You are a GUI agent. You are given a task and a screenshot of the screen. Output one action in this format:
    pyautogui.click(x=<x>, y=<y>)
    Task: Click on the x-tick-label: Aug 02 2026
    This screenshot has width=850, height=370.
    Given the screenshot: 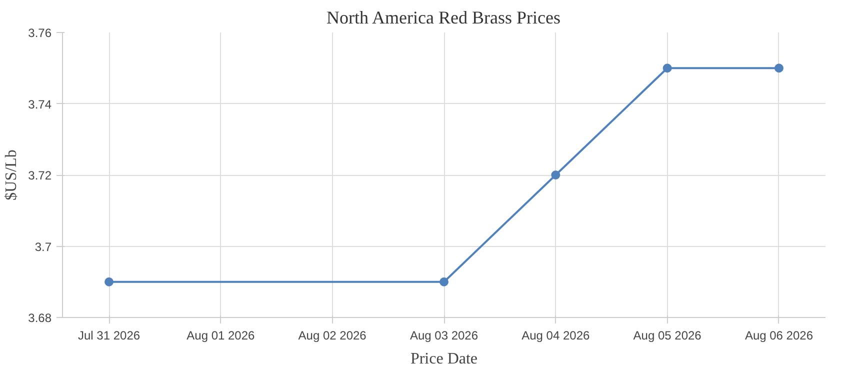 What is the action you would take?
    pyautogui.click(x=332, y=335)
    